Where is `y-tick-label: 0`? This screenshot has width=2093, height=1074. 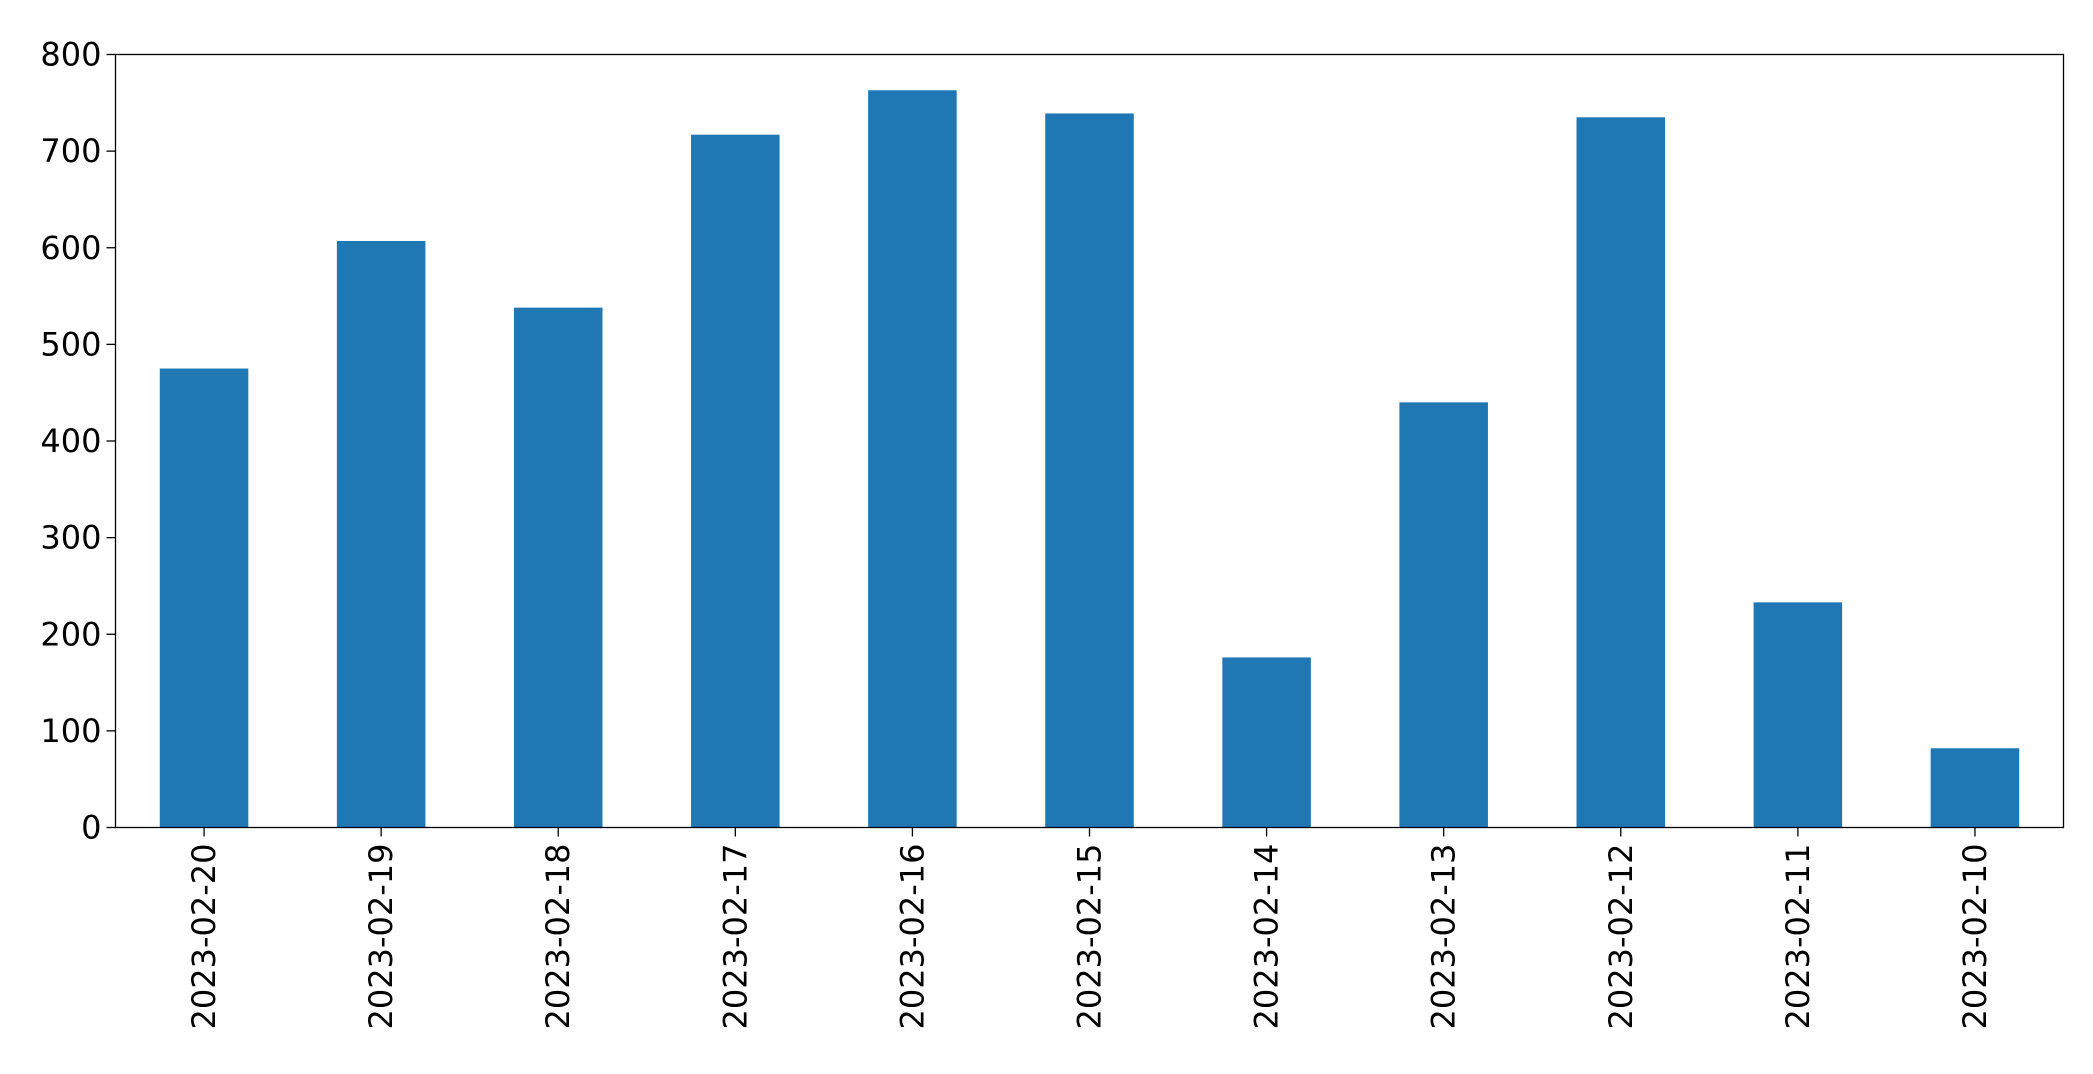
y-tick-label: 0 is located at coordinates (91, 828).